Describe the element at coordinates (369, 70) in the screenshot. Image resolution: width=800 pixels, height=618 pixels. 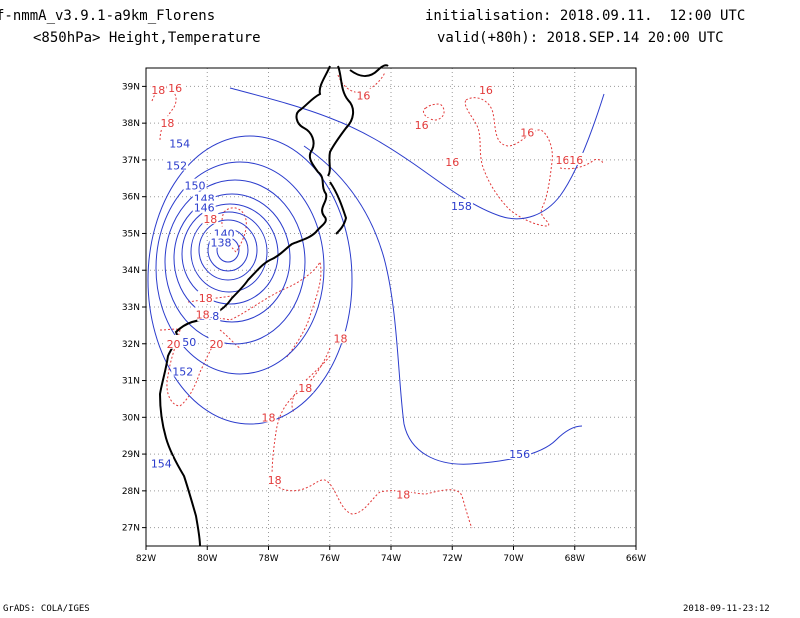
I see `coastline-delmarva` at that location.